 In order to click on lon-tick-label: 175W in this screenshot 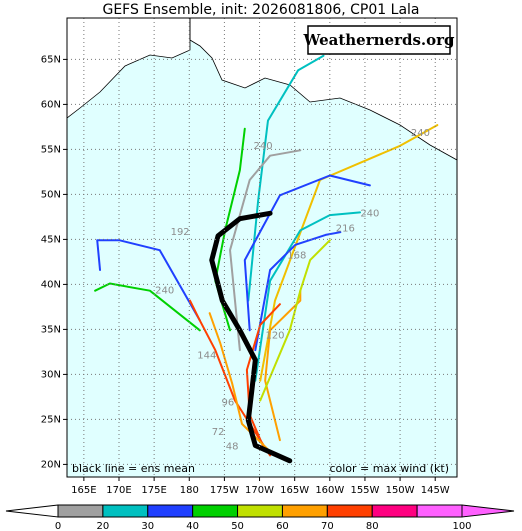, I will do `click(224, 490)`.